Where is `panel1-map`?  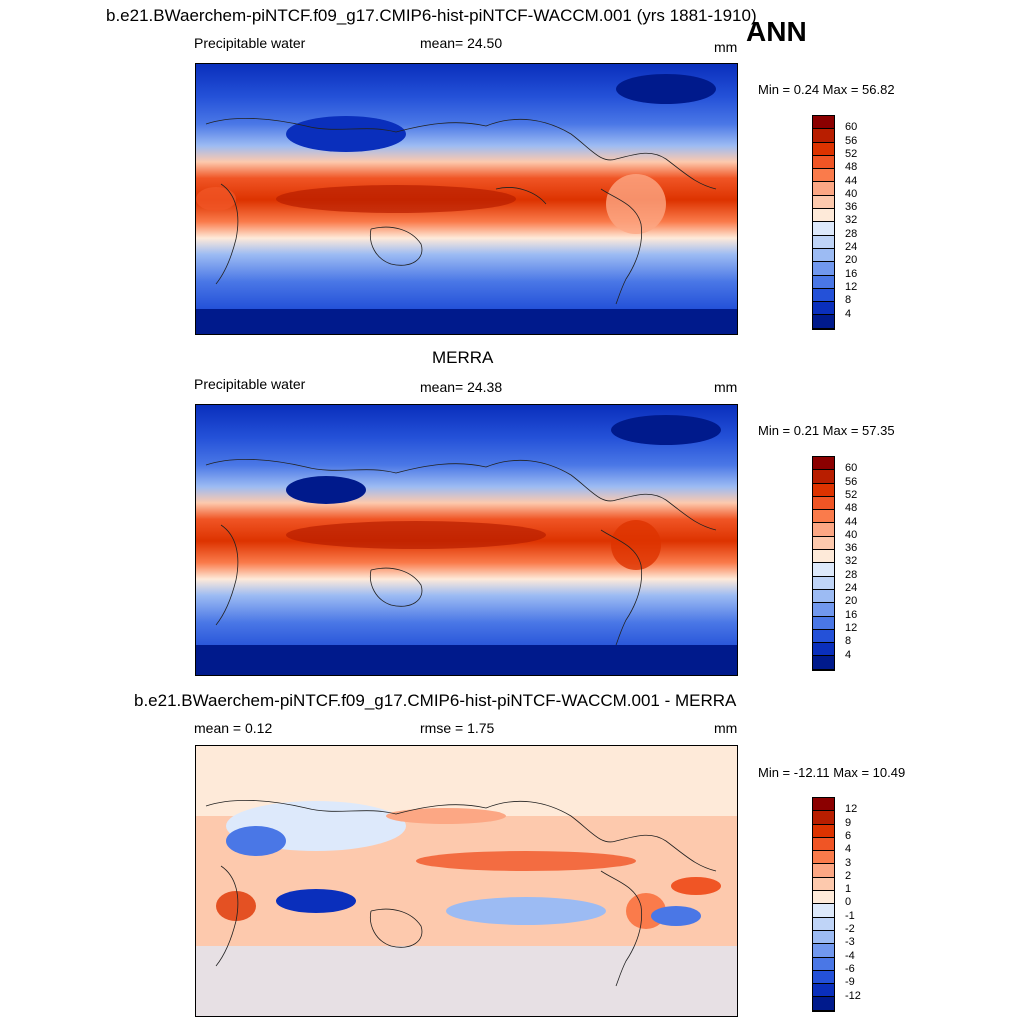 panel1-map is located at coordinates (466, 199).